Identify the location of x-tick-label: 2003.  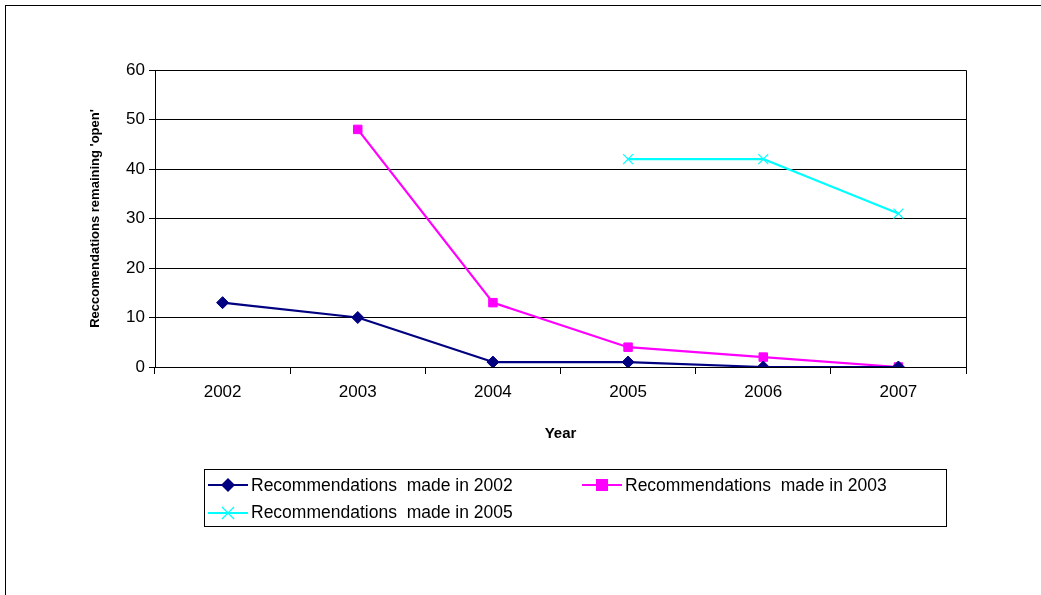
(357, 391).